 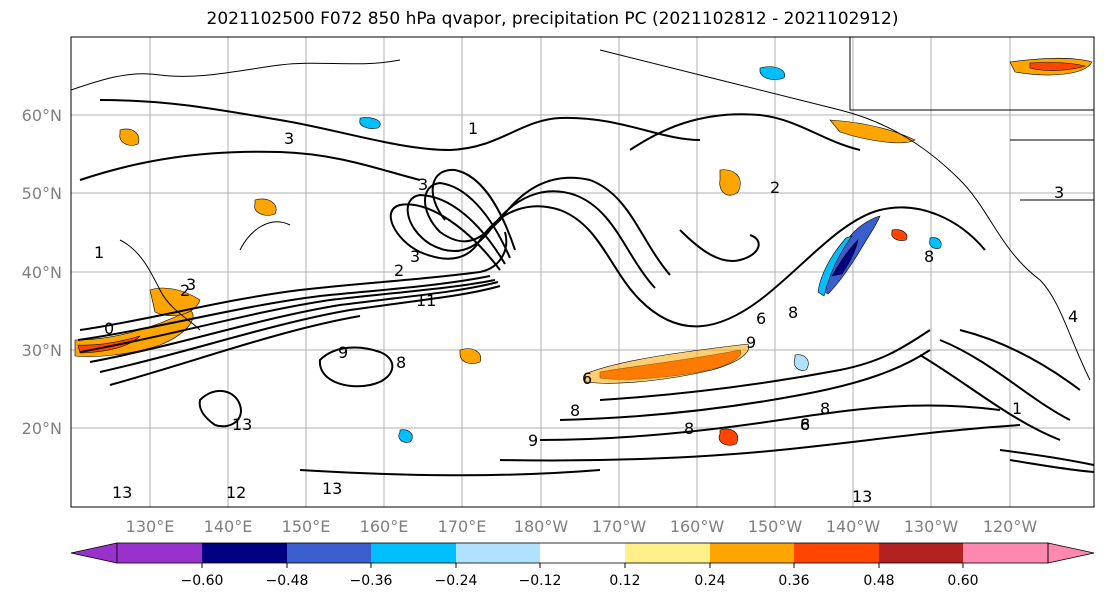 I want to click on negative-precip-alaska, so click(x=772, y=73).